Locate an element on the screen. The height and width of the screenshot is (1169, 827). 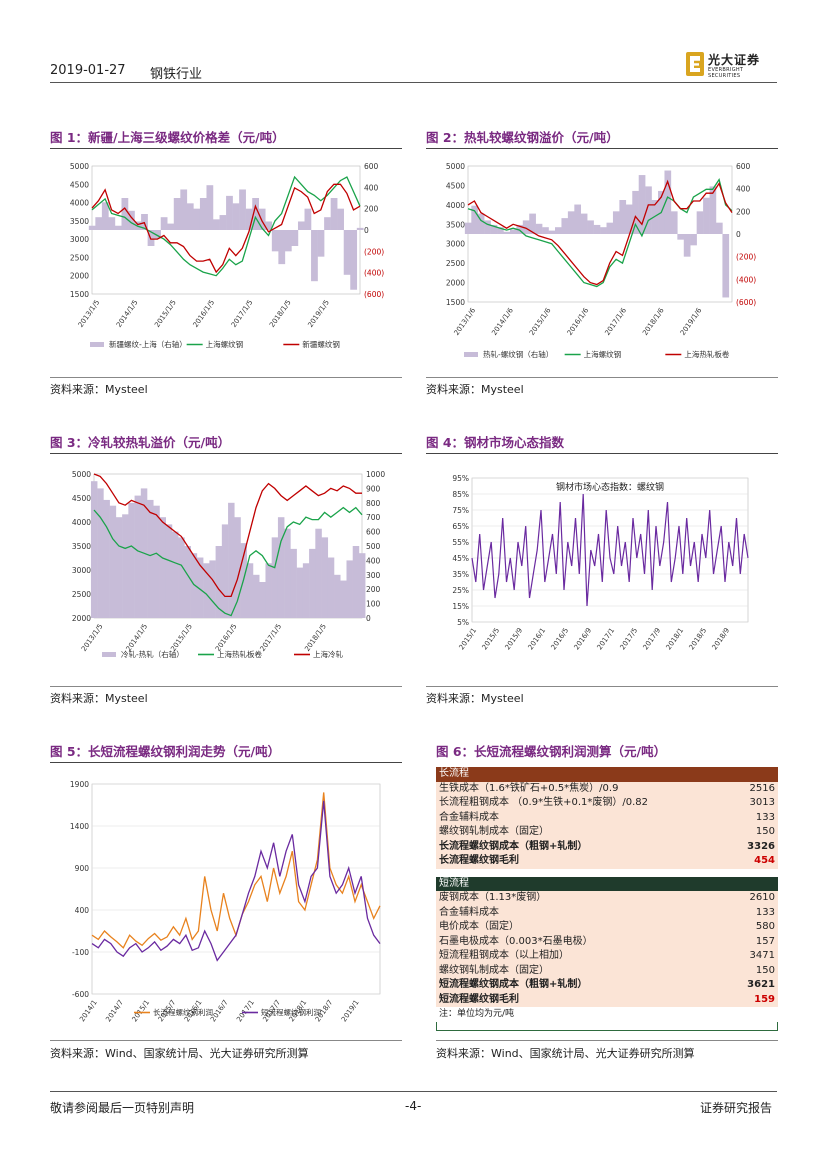
fig1-legend-label: 新疆螺纹-上海（右轴） is located at coordinates (148, 344).